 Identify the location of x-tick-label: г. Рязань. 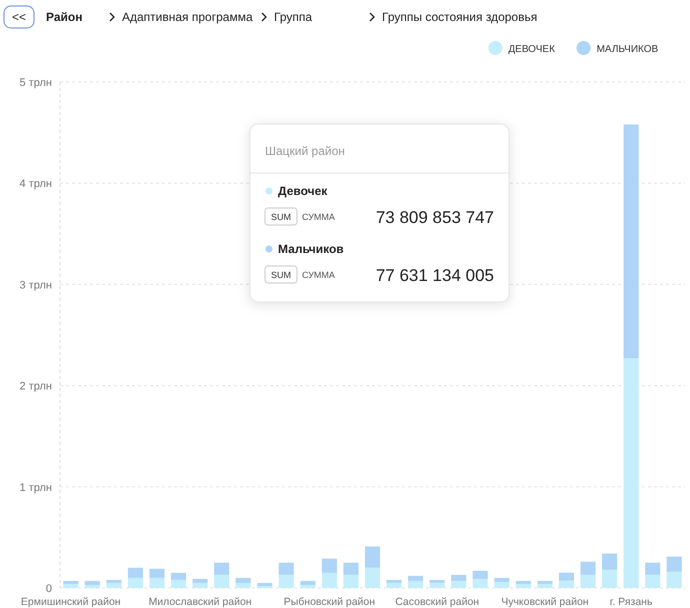
(631, 602).